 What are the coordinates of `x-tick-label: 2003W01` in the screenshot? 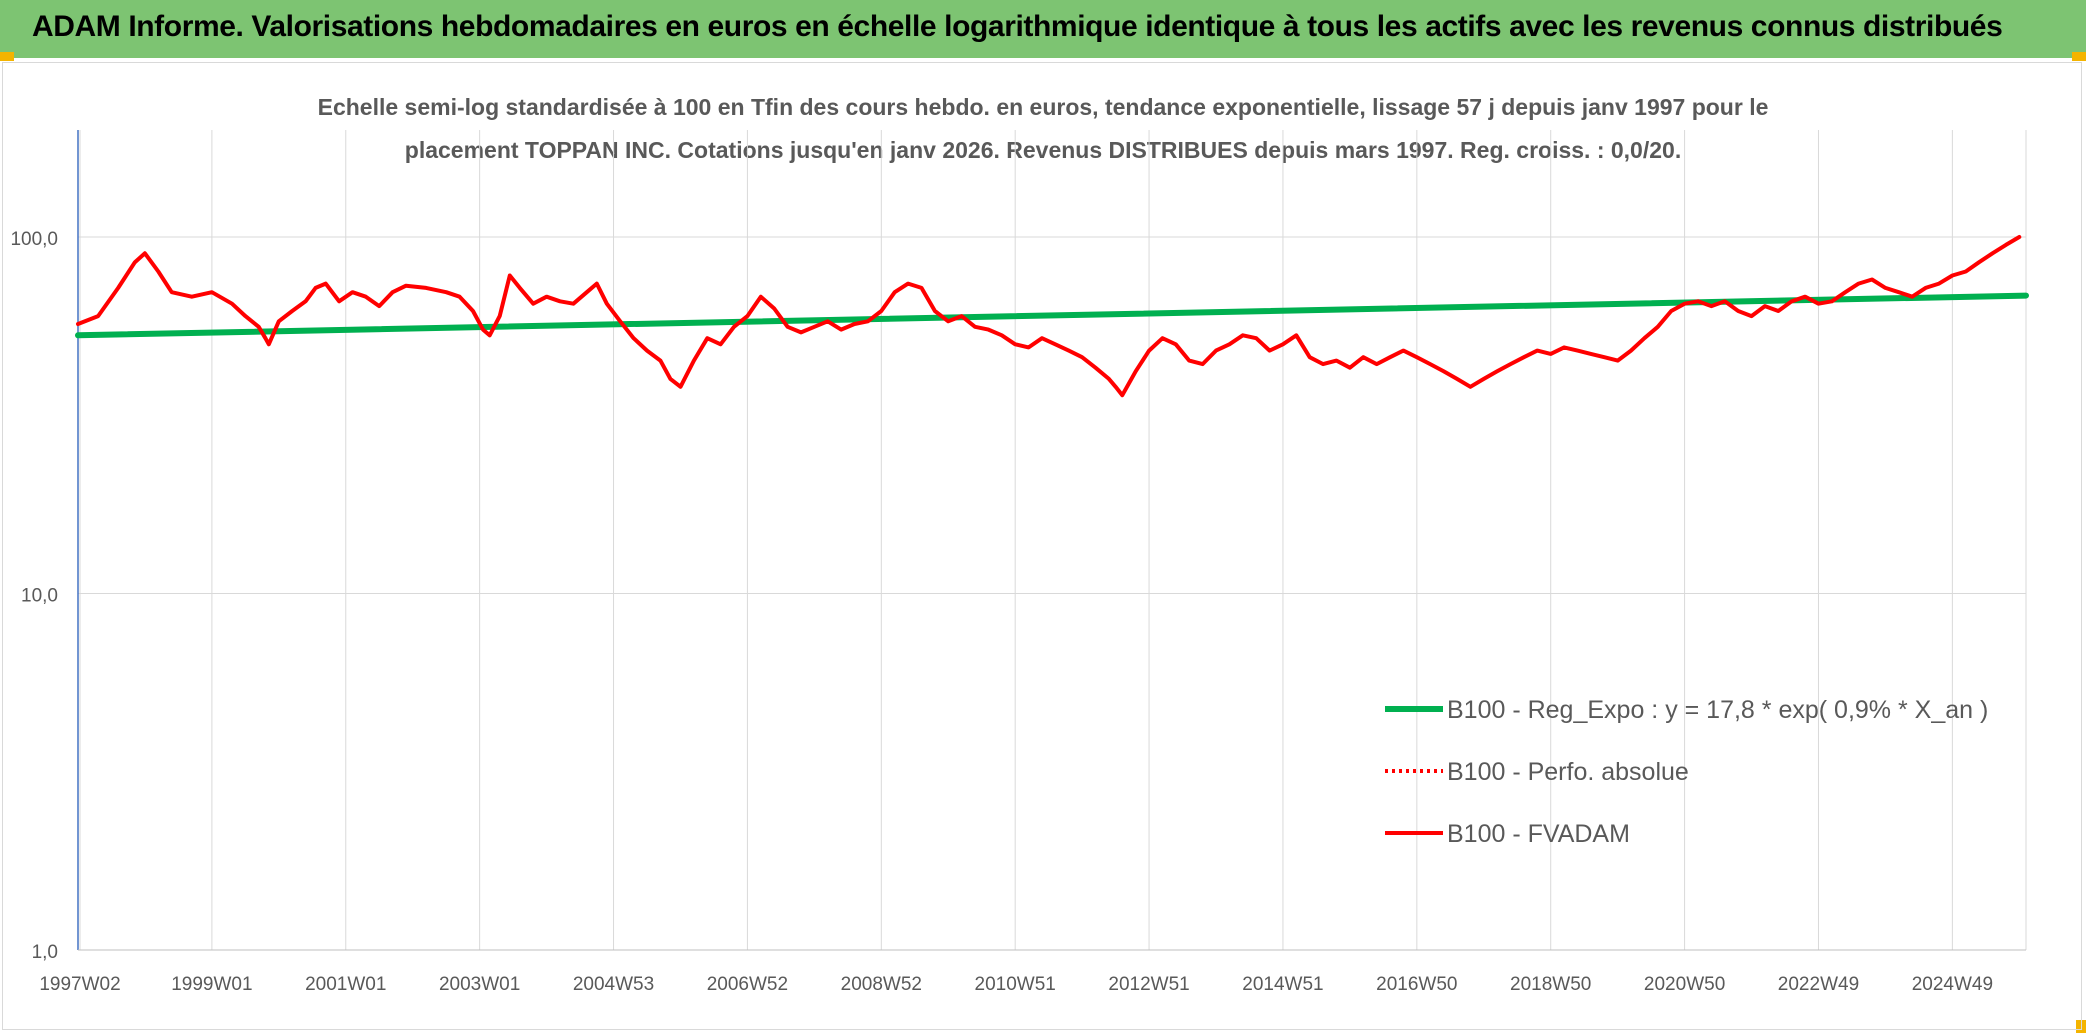 It's located at (479, 984).